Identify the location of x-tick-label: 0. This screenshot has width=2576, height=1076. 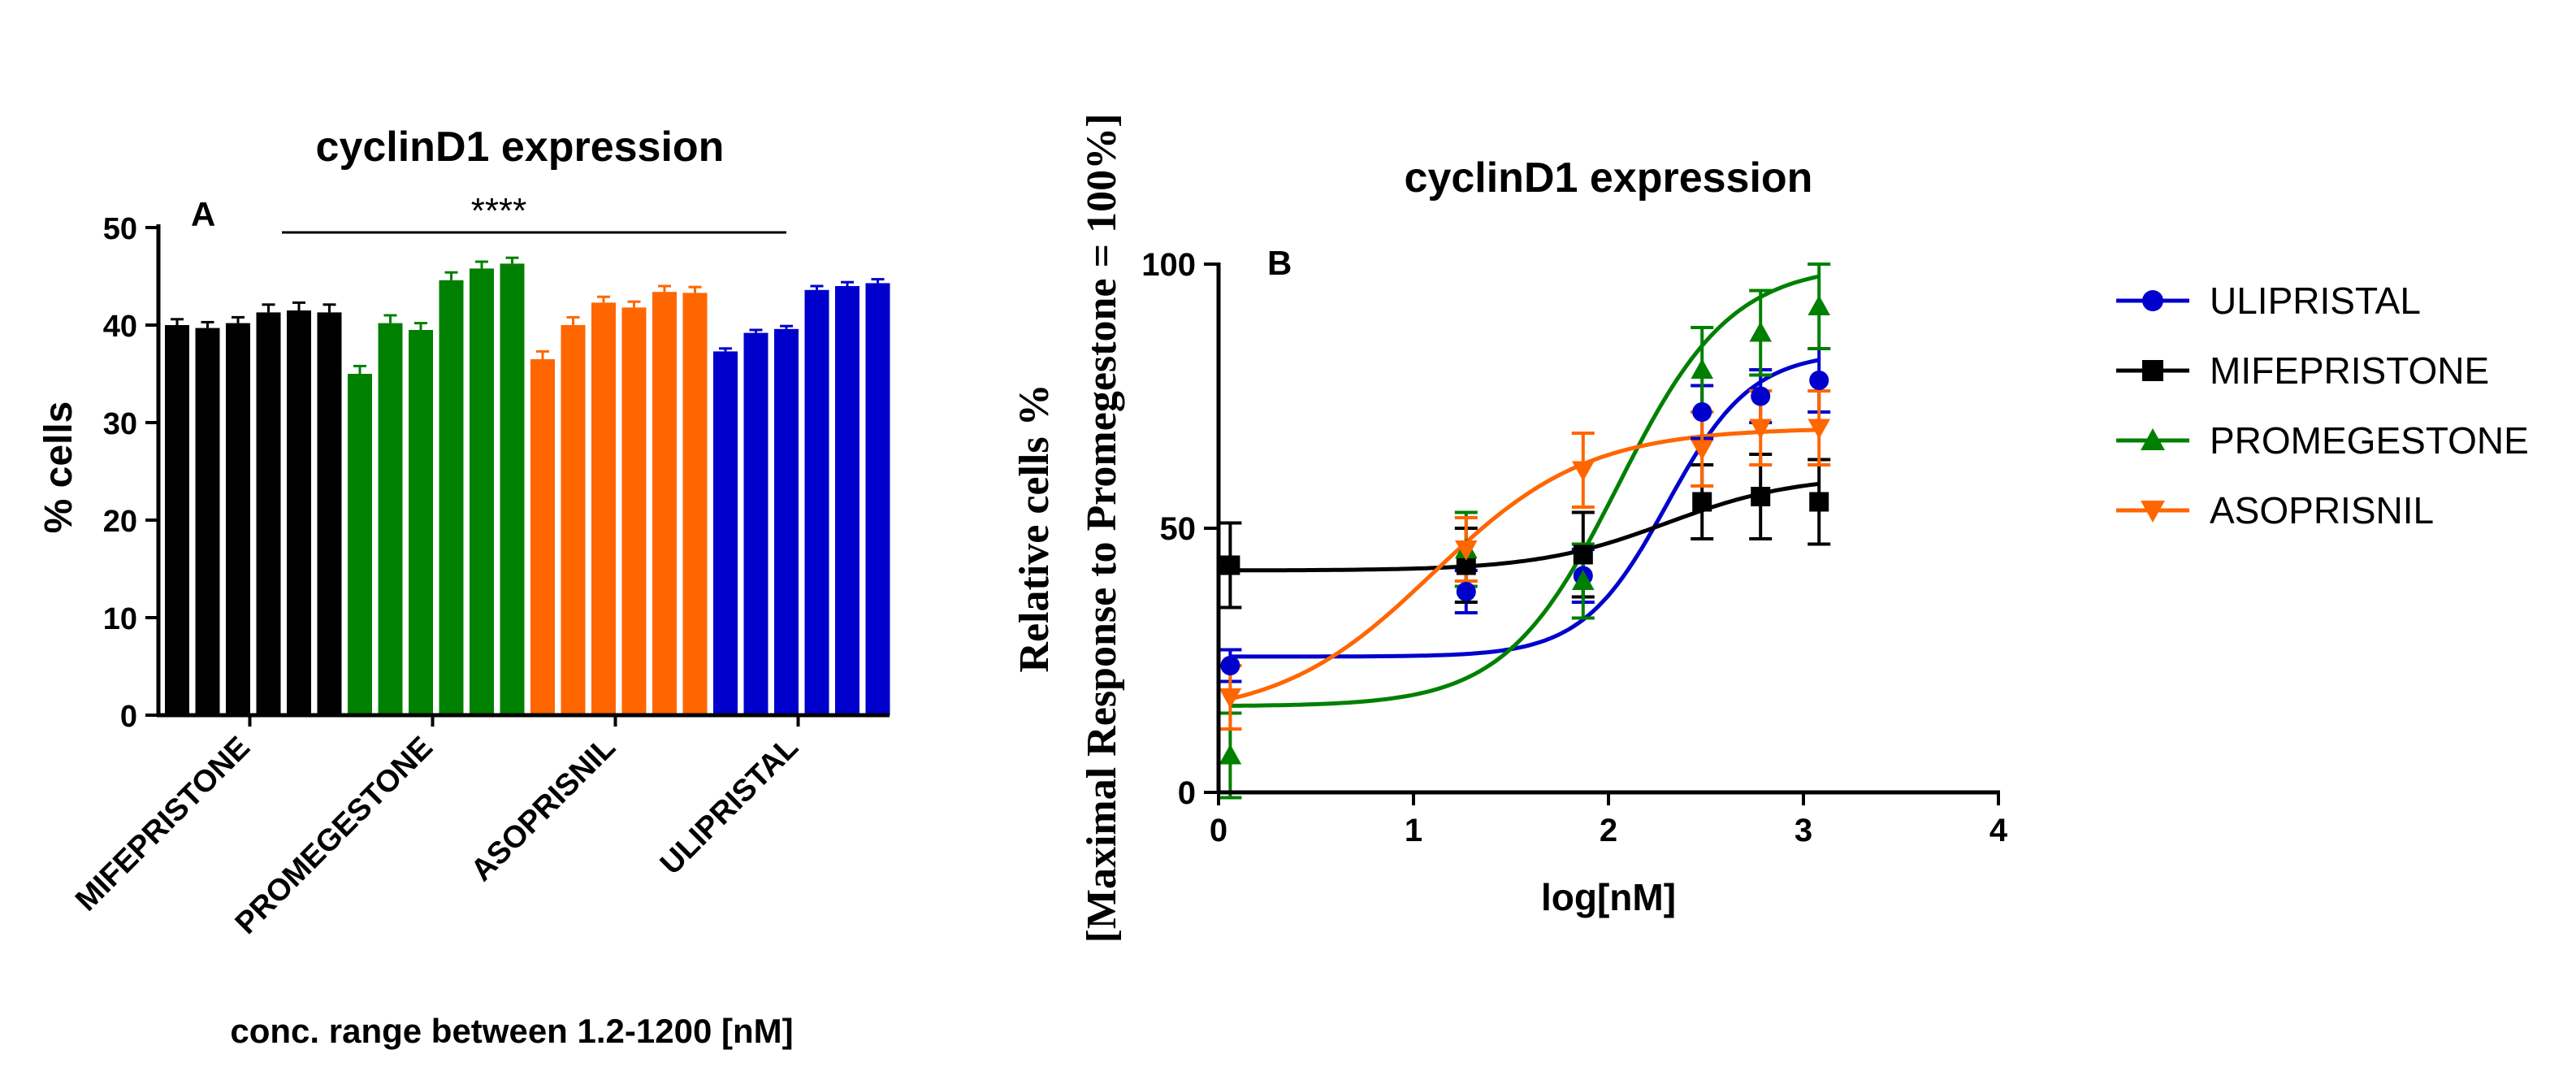
(1218, 830).